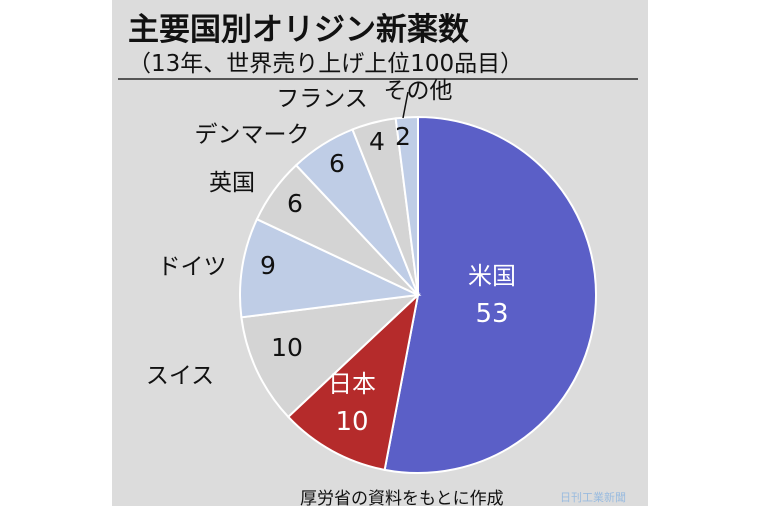 This screenshot has width=760, height=509. I want to click on slice-label: 日本, so click(352, 384).